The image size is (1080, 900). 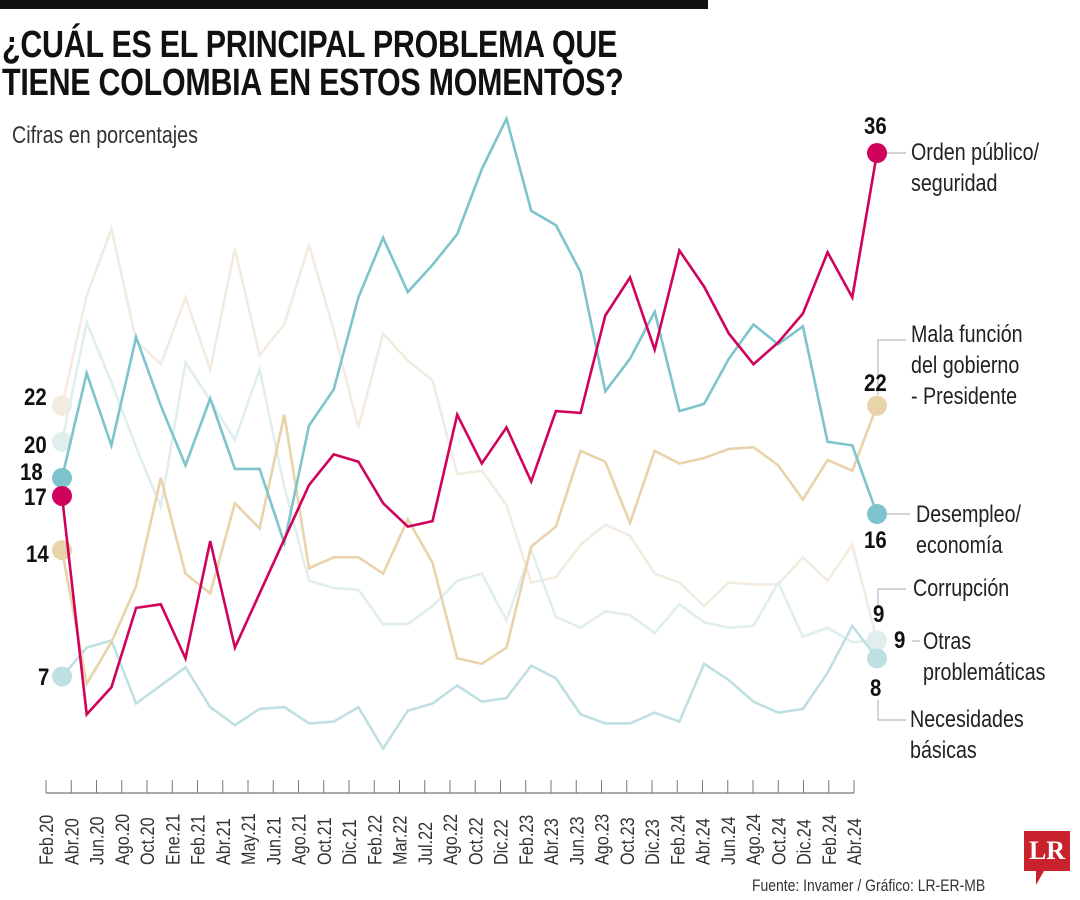 I want to click on x-tick-label: Oct.24, so click(x=779, y=841).